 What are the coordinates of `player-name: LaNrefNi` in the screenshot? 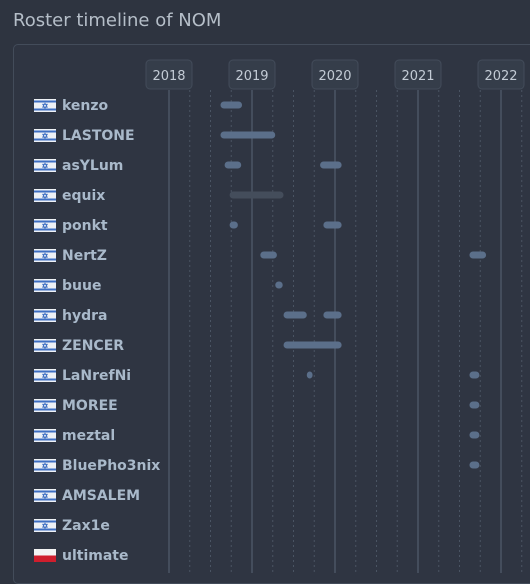 It's located at (96, 376).